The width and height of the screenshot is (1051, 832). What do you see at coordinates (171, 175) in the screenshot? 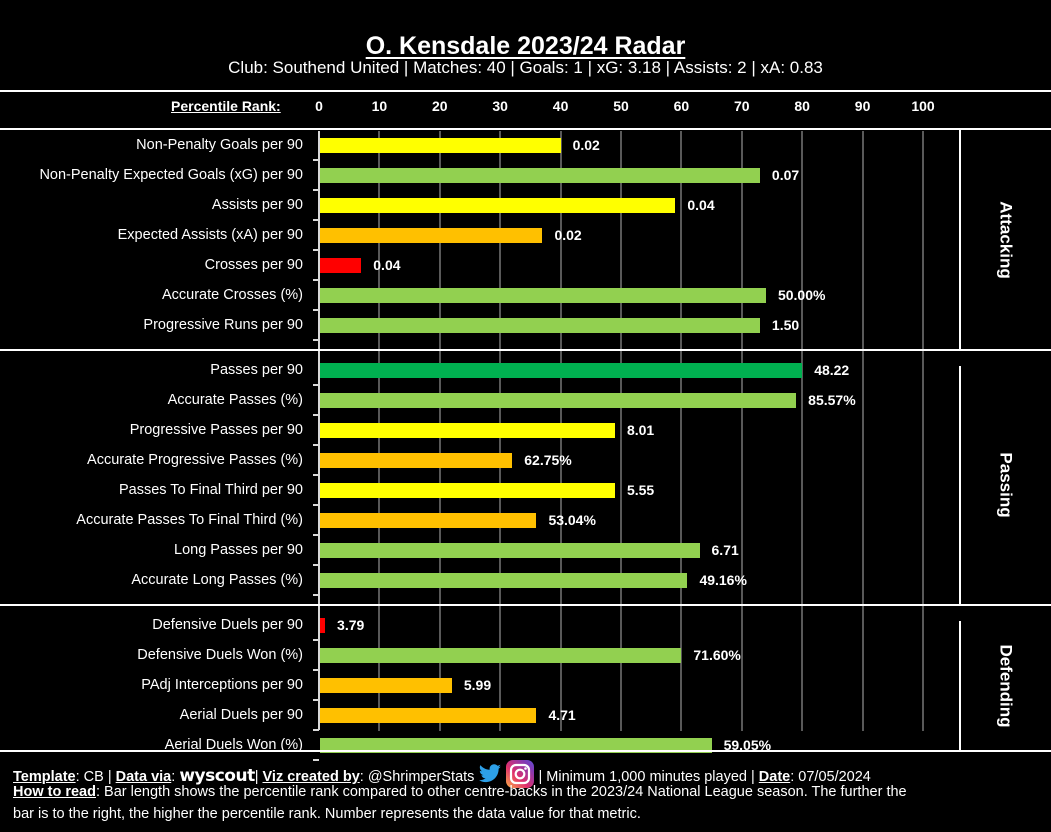
I see `metric-label: Non-Penalty Expected Goals (xG) per 90` at bounding box center [171, 175].